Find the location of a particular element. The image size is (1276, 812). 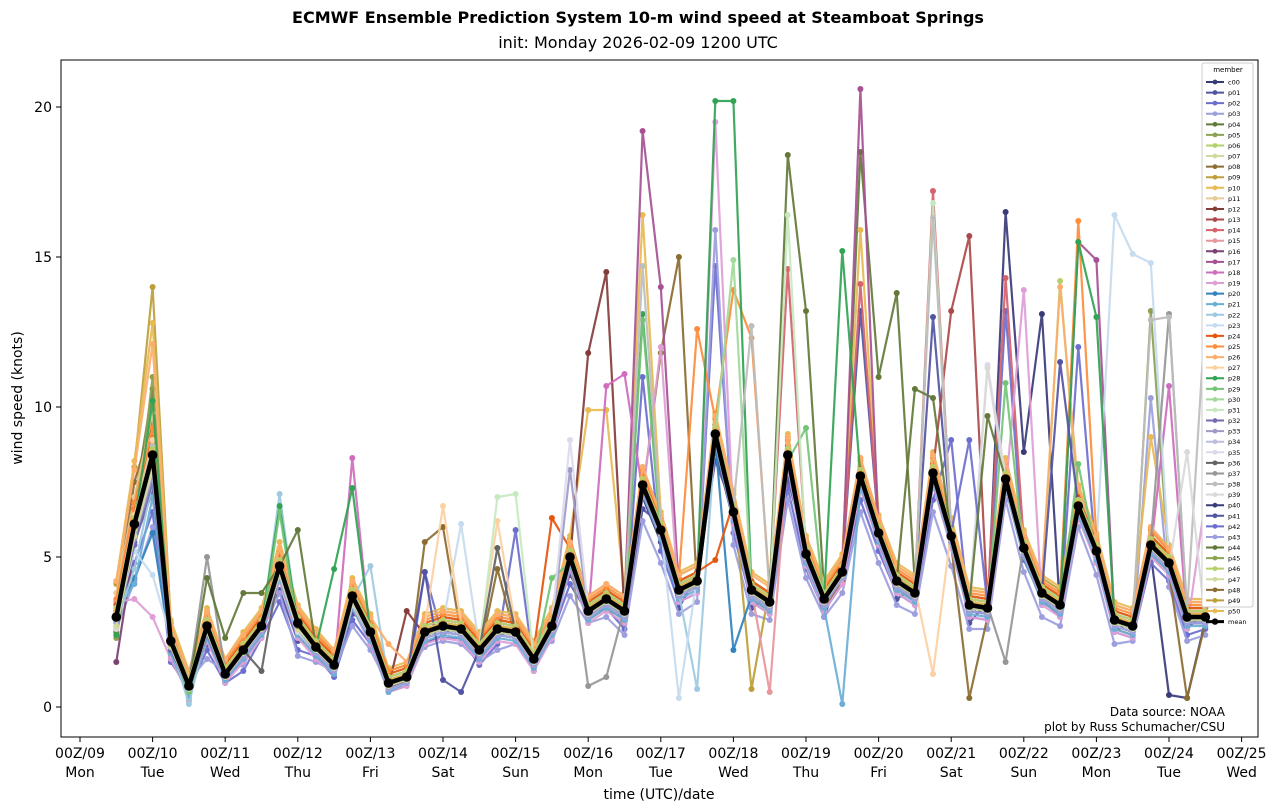

legend-marker-p47 is located at coordinates (1215, 579).